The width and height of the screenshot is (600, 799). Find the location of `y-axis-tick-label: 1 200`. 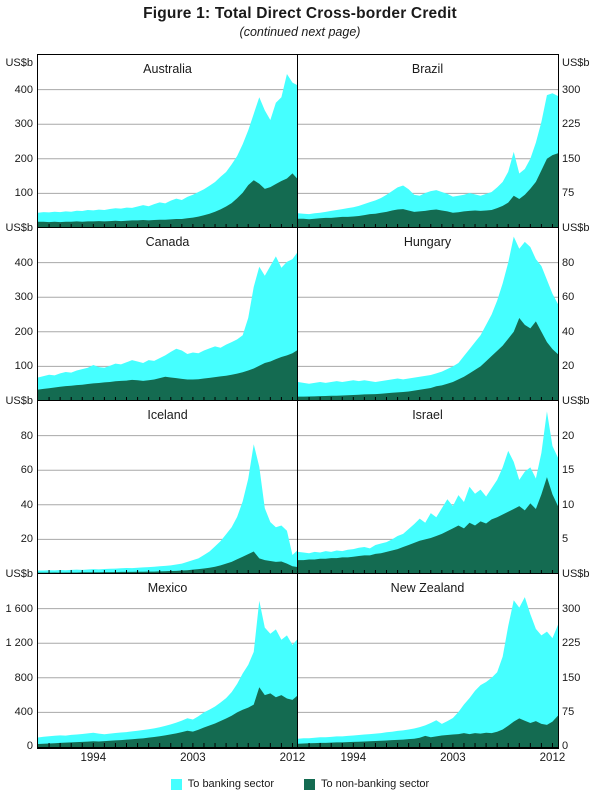

y-axis-tick-label: 1 200 is located at coordinates (19, 643).